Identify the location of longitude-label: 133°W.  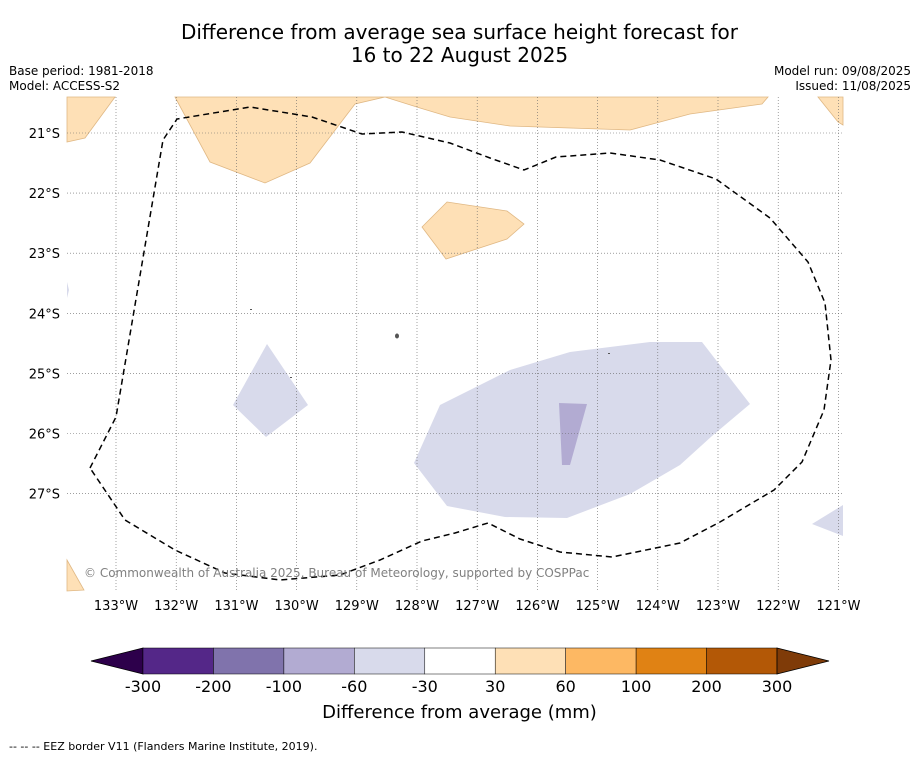
(116, 606).